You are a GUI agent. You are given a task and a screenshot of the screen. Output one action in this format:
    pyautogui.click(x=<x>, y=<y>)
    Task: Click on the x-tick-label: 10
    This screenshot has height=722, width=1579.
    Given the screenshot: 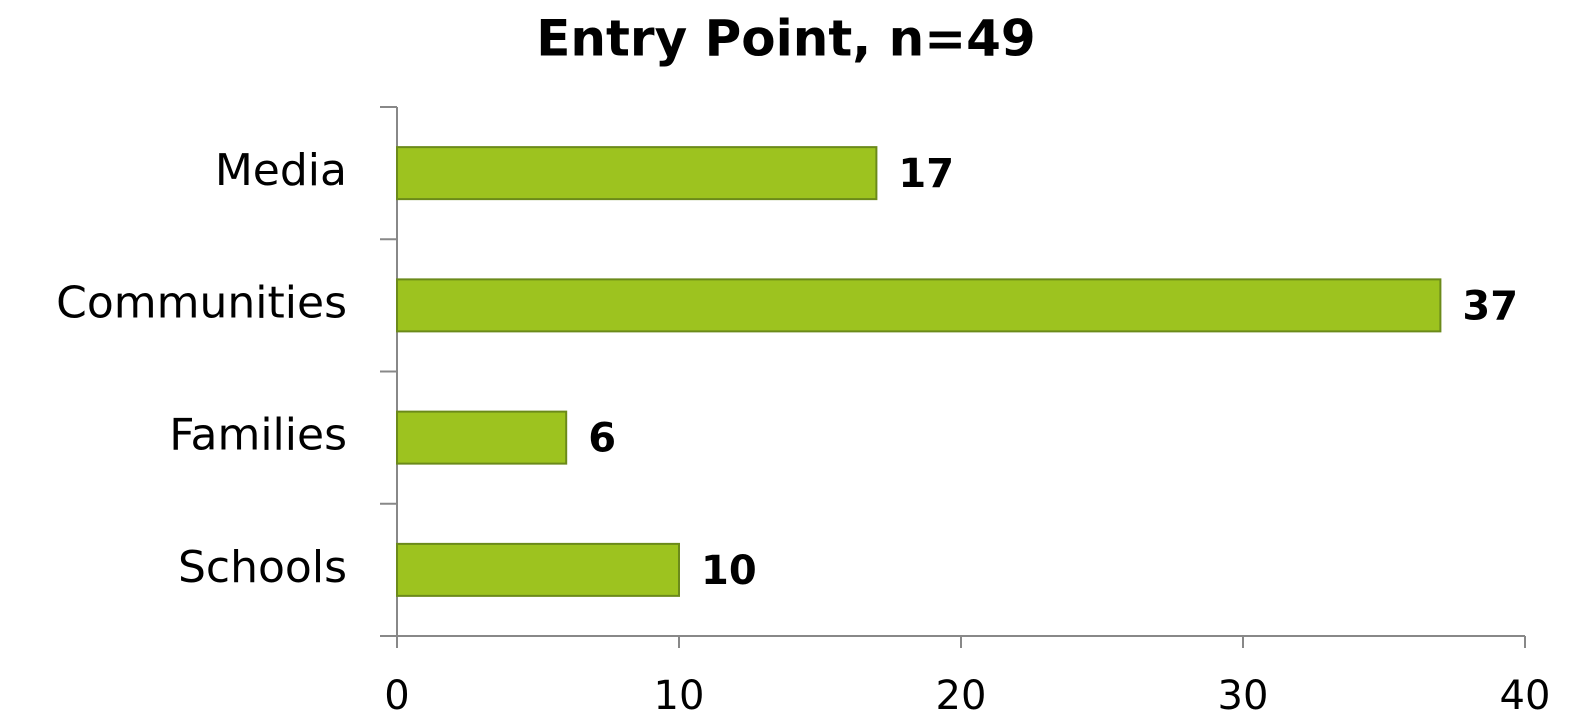 What is the action you would take?
    pyautogui.click(x=679, y=696)
    